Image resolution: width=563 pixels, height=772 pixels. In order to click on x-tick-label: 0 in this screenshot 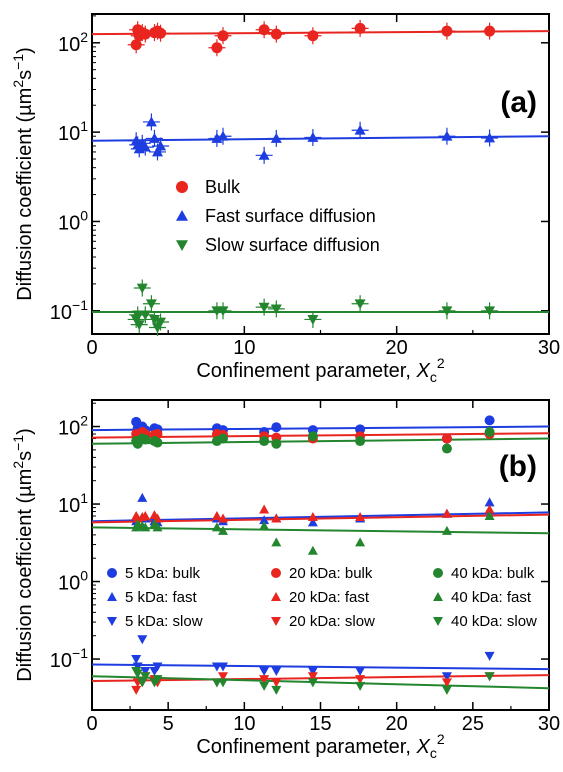, I will do `click(91, 724)`.